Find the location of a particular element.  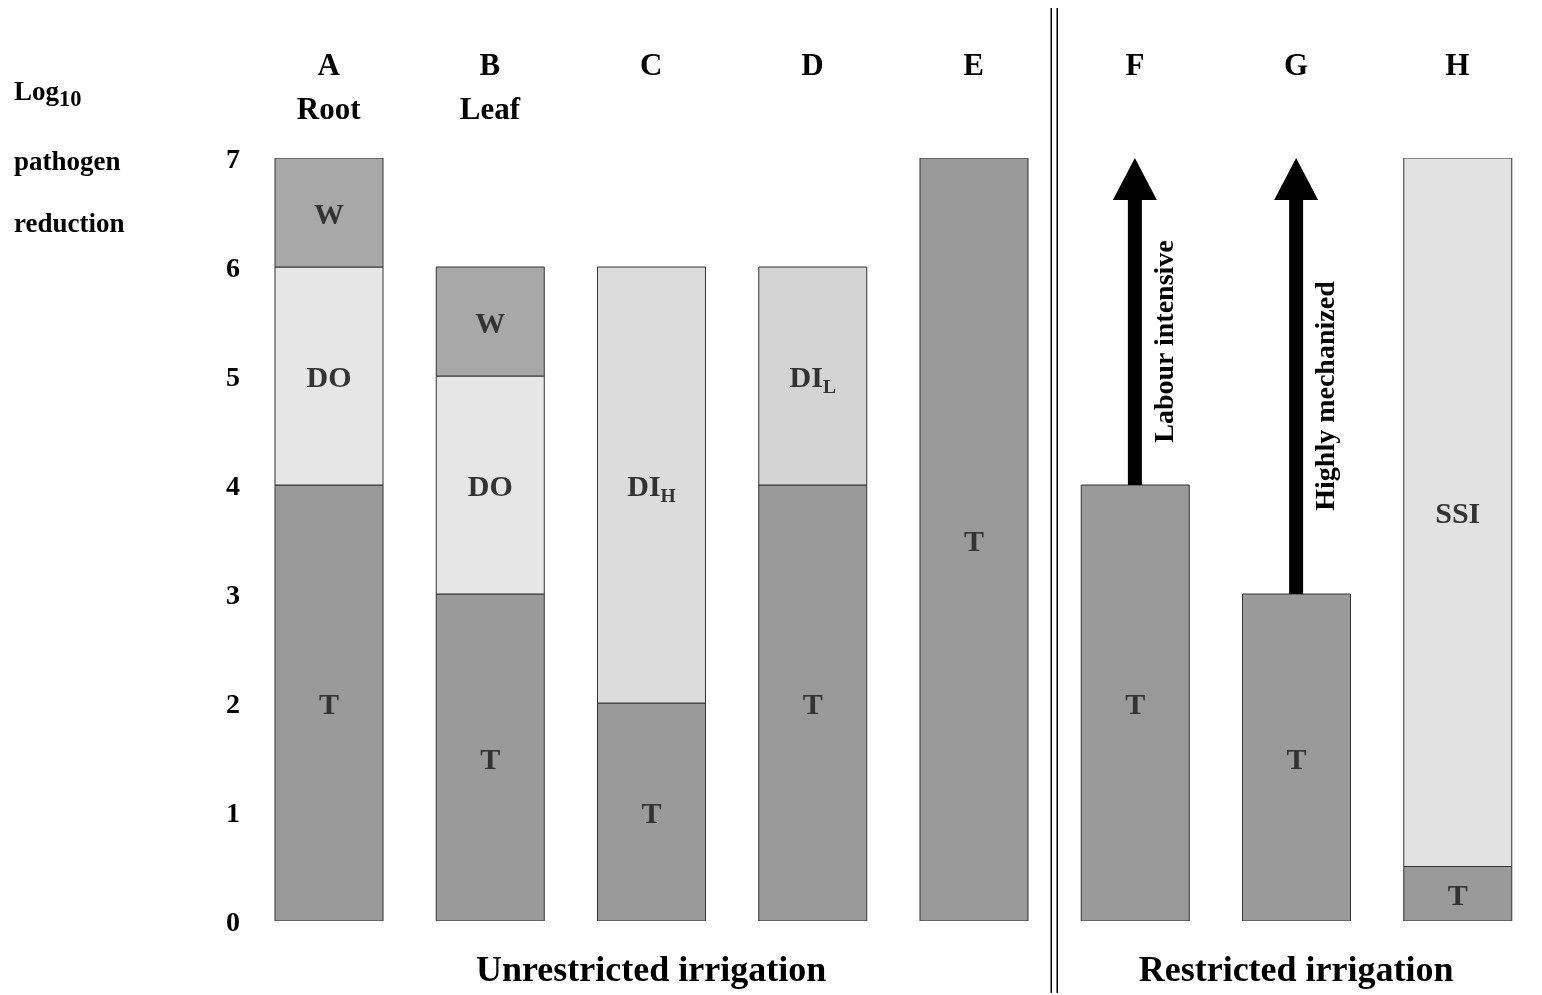

y-tick-label: 4 is located at coordinates (233, 485).